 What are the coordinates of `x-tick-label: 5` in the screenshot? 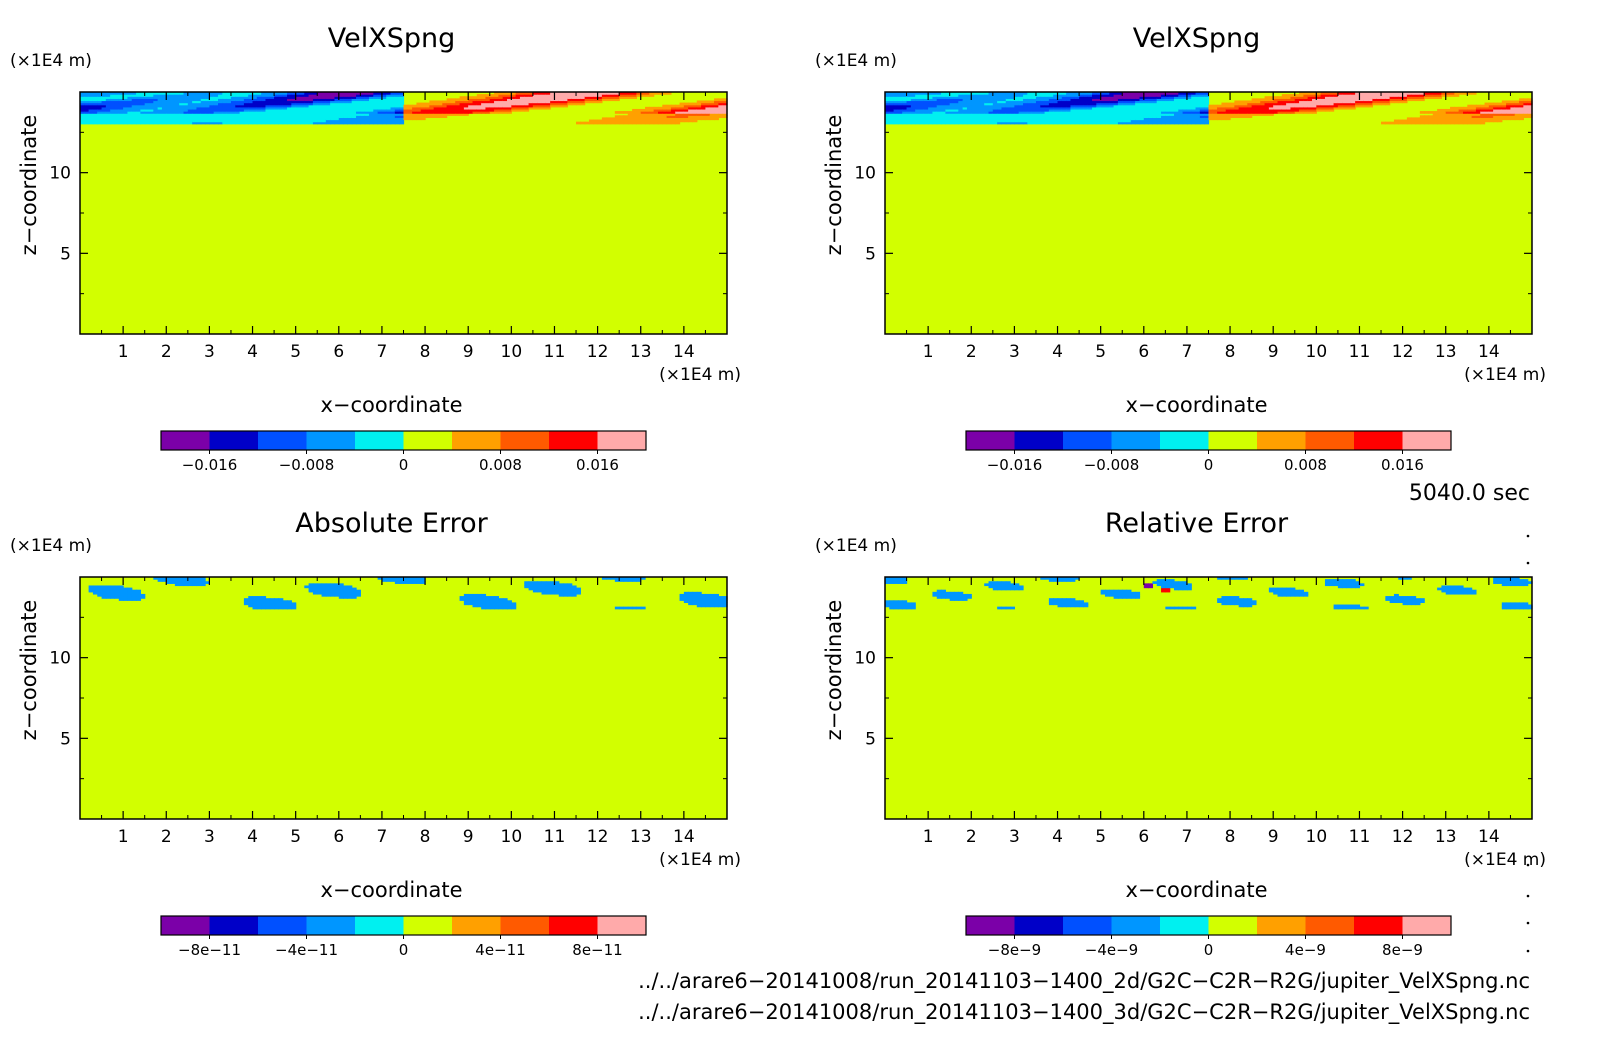 It's located at (295, 352).